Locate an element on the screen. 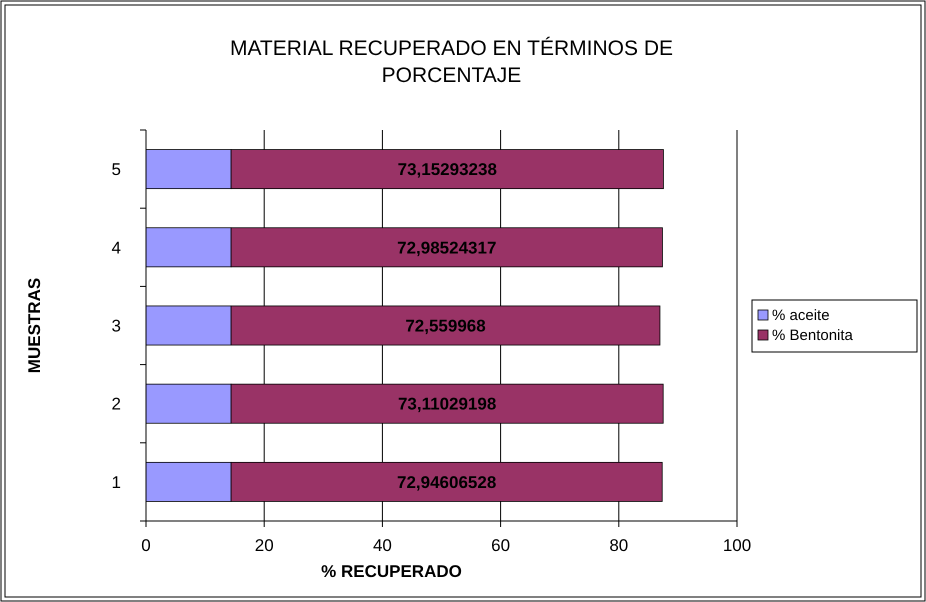 Image resolution: width=926 pixels, height=602 pixels. y-tick-label: 3 is located at coordinates (116, 326).